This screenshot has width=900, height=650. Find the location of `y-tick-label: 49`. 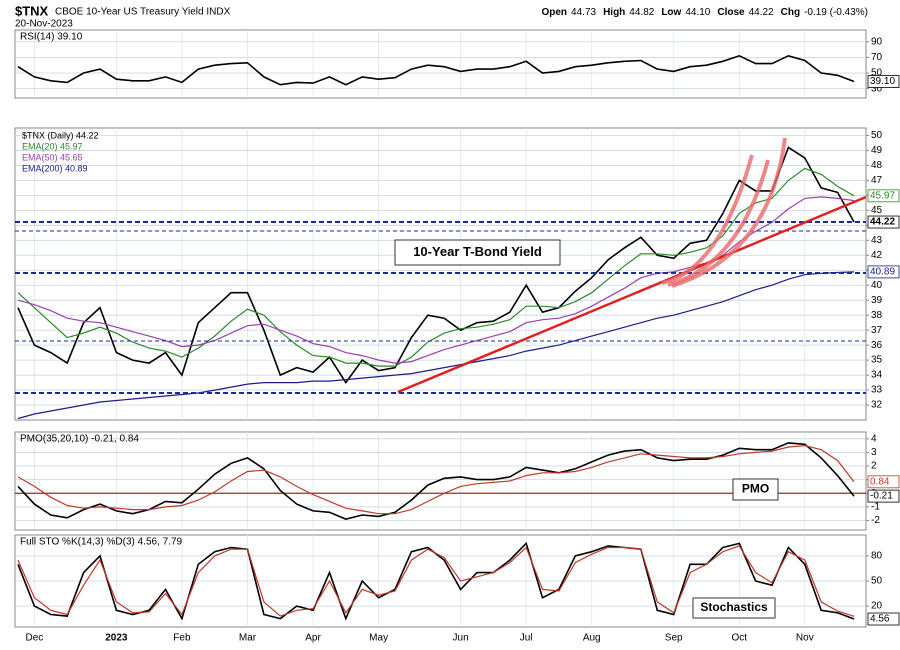

y-tick-label: 49 is located at coordinates (877, 150).